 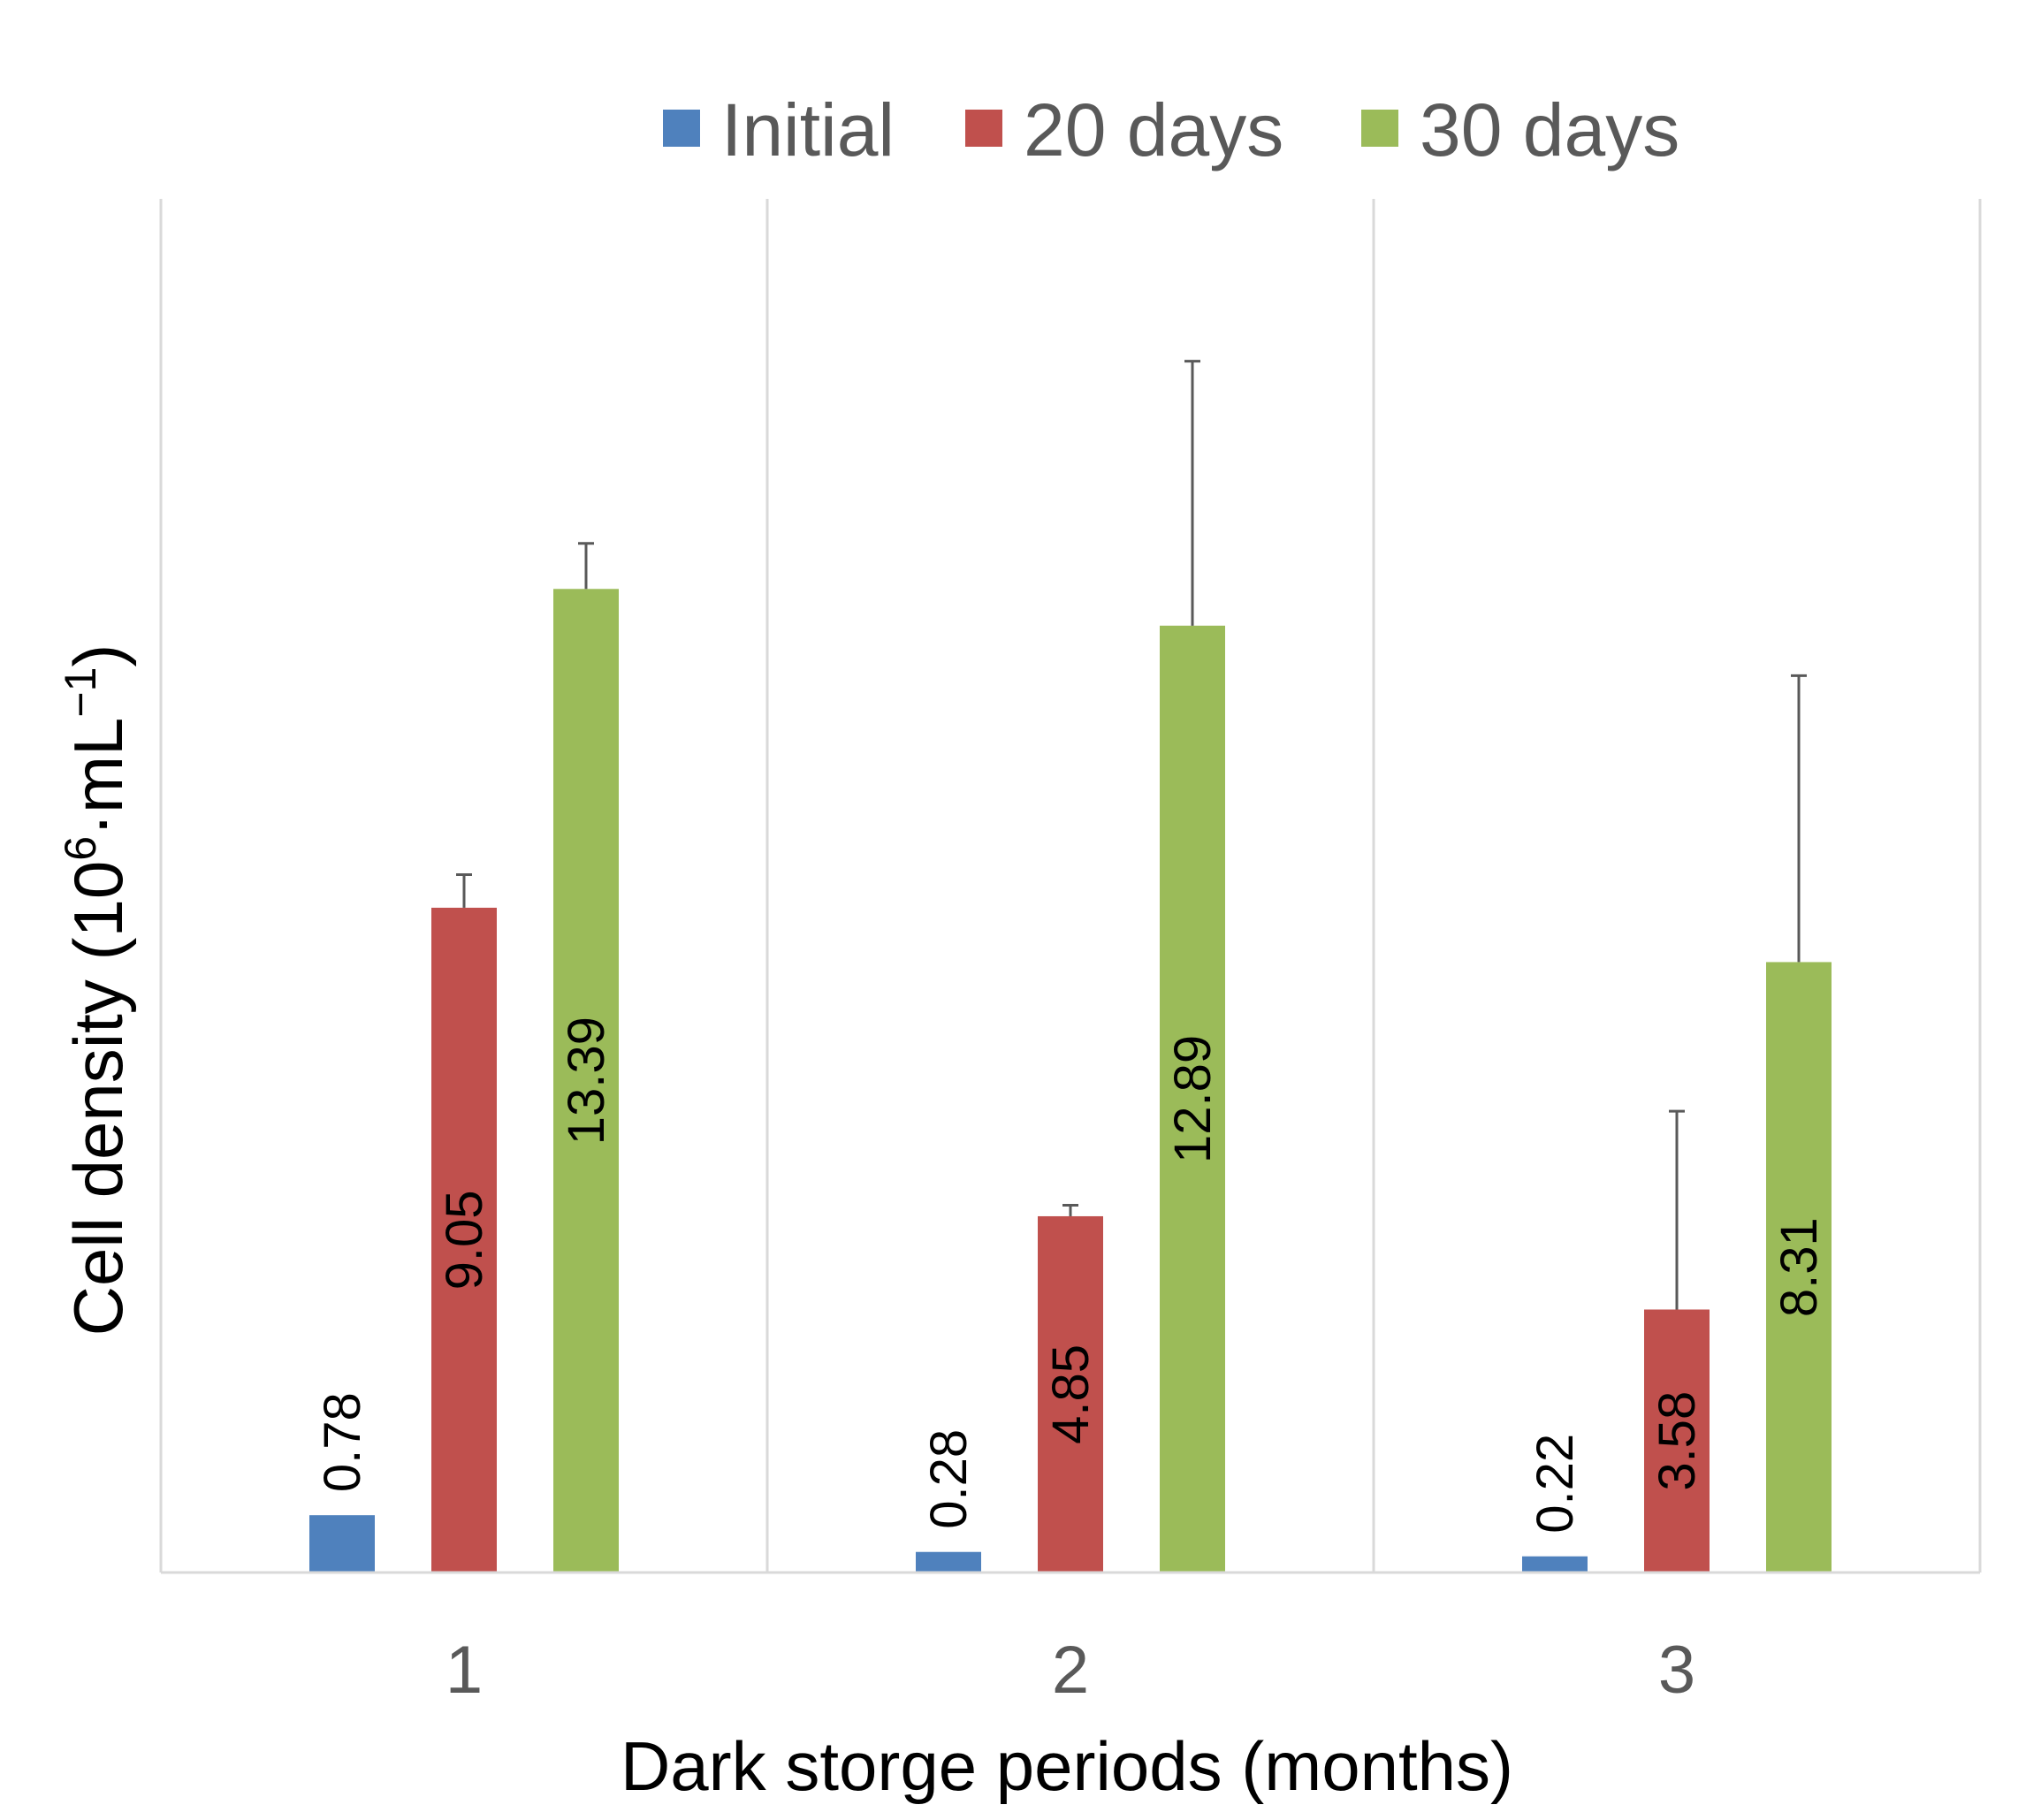 I want to click on data-label: 8.31, so click(x=1799, y=1267).